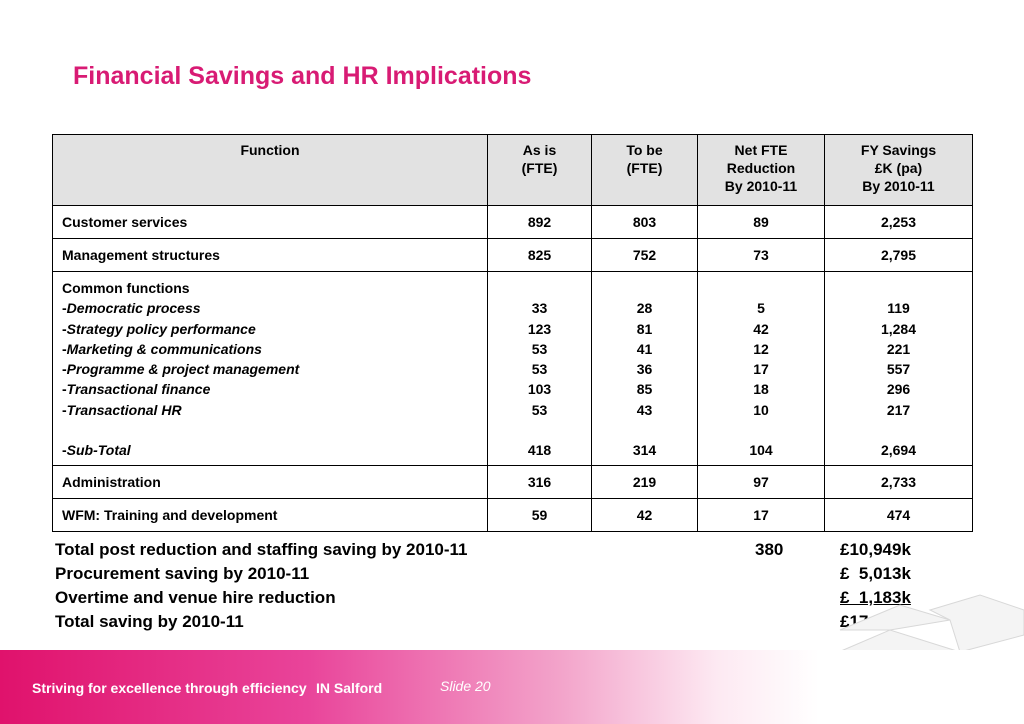 The image size is (1024, 724). Describe the element at coordinates (149, 621) in the screenshot. I see `summary-label: Total saving by 2010-11` at that location.